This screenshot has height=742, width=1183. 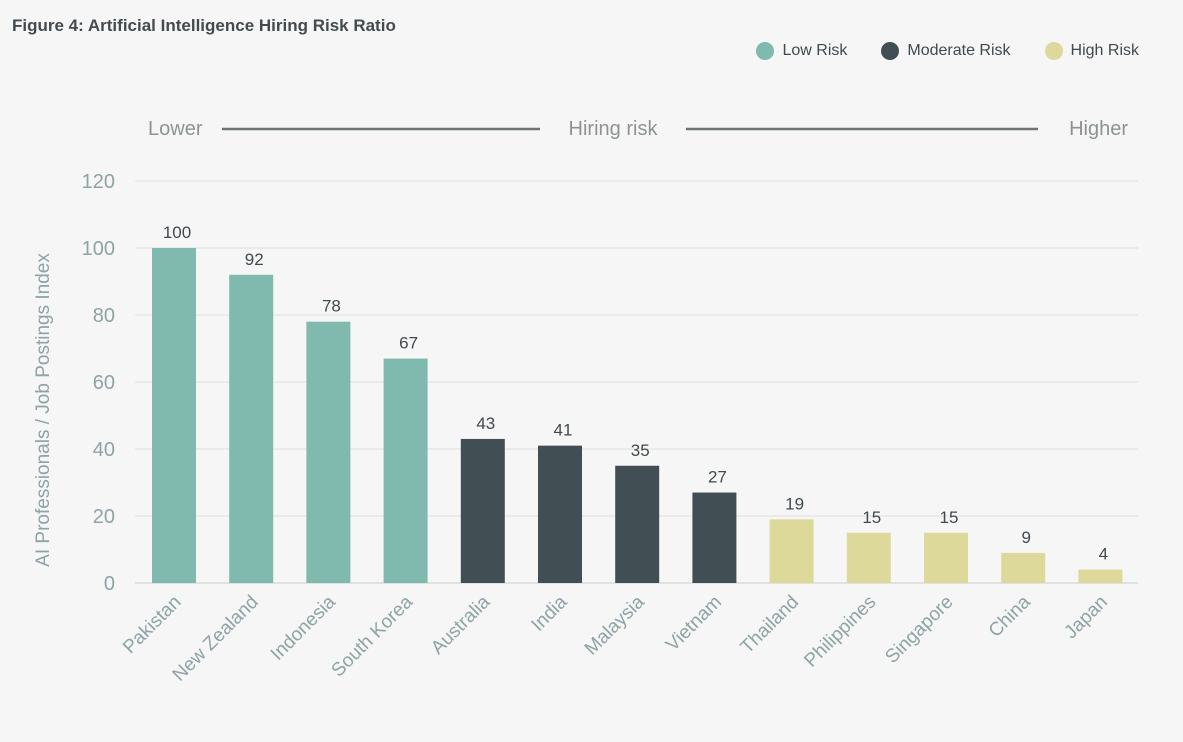 I want to click on y-axis-ticks: 0 20 40 60 80 100 120, so click(x=98, y=383).